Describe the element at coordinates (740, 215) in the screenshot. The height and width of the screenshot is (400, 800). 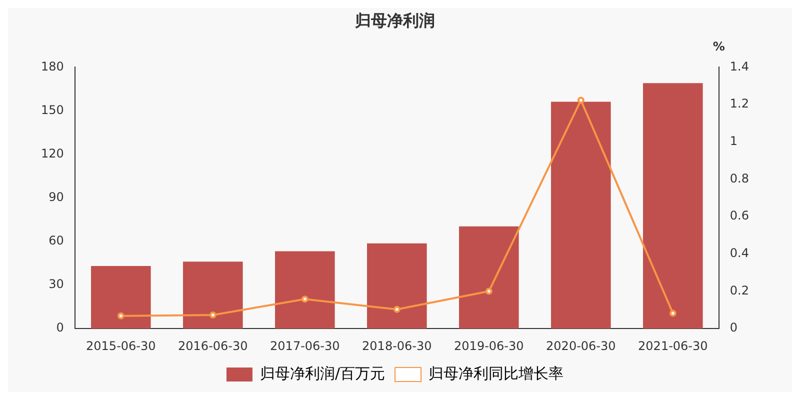
I see `y2-tick-label: 0.6` at that location.